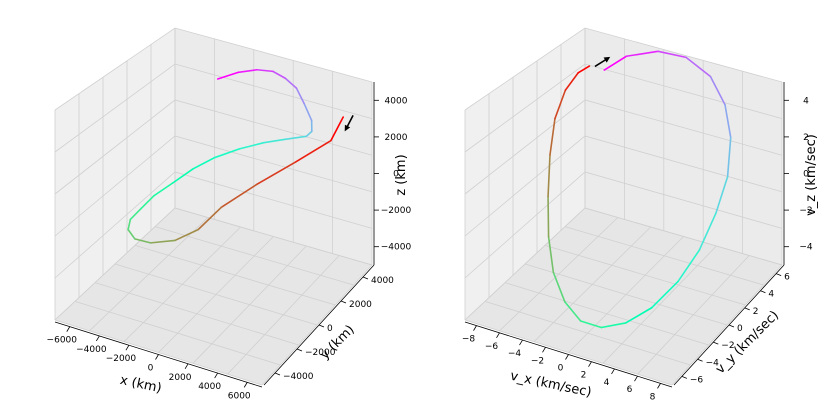  Describe the element at coordinates (239, 396) in the screenshot. I see `x-tick-label: 6000` at that location.